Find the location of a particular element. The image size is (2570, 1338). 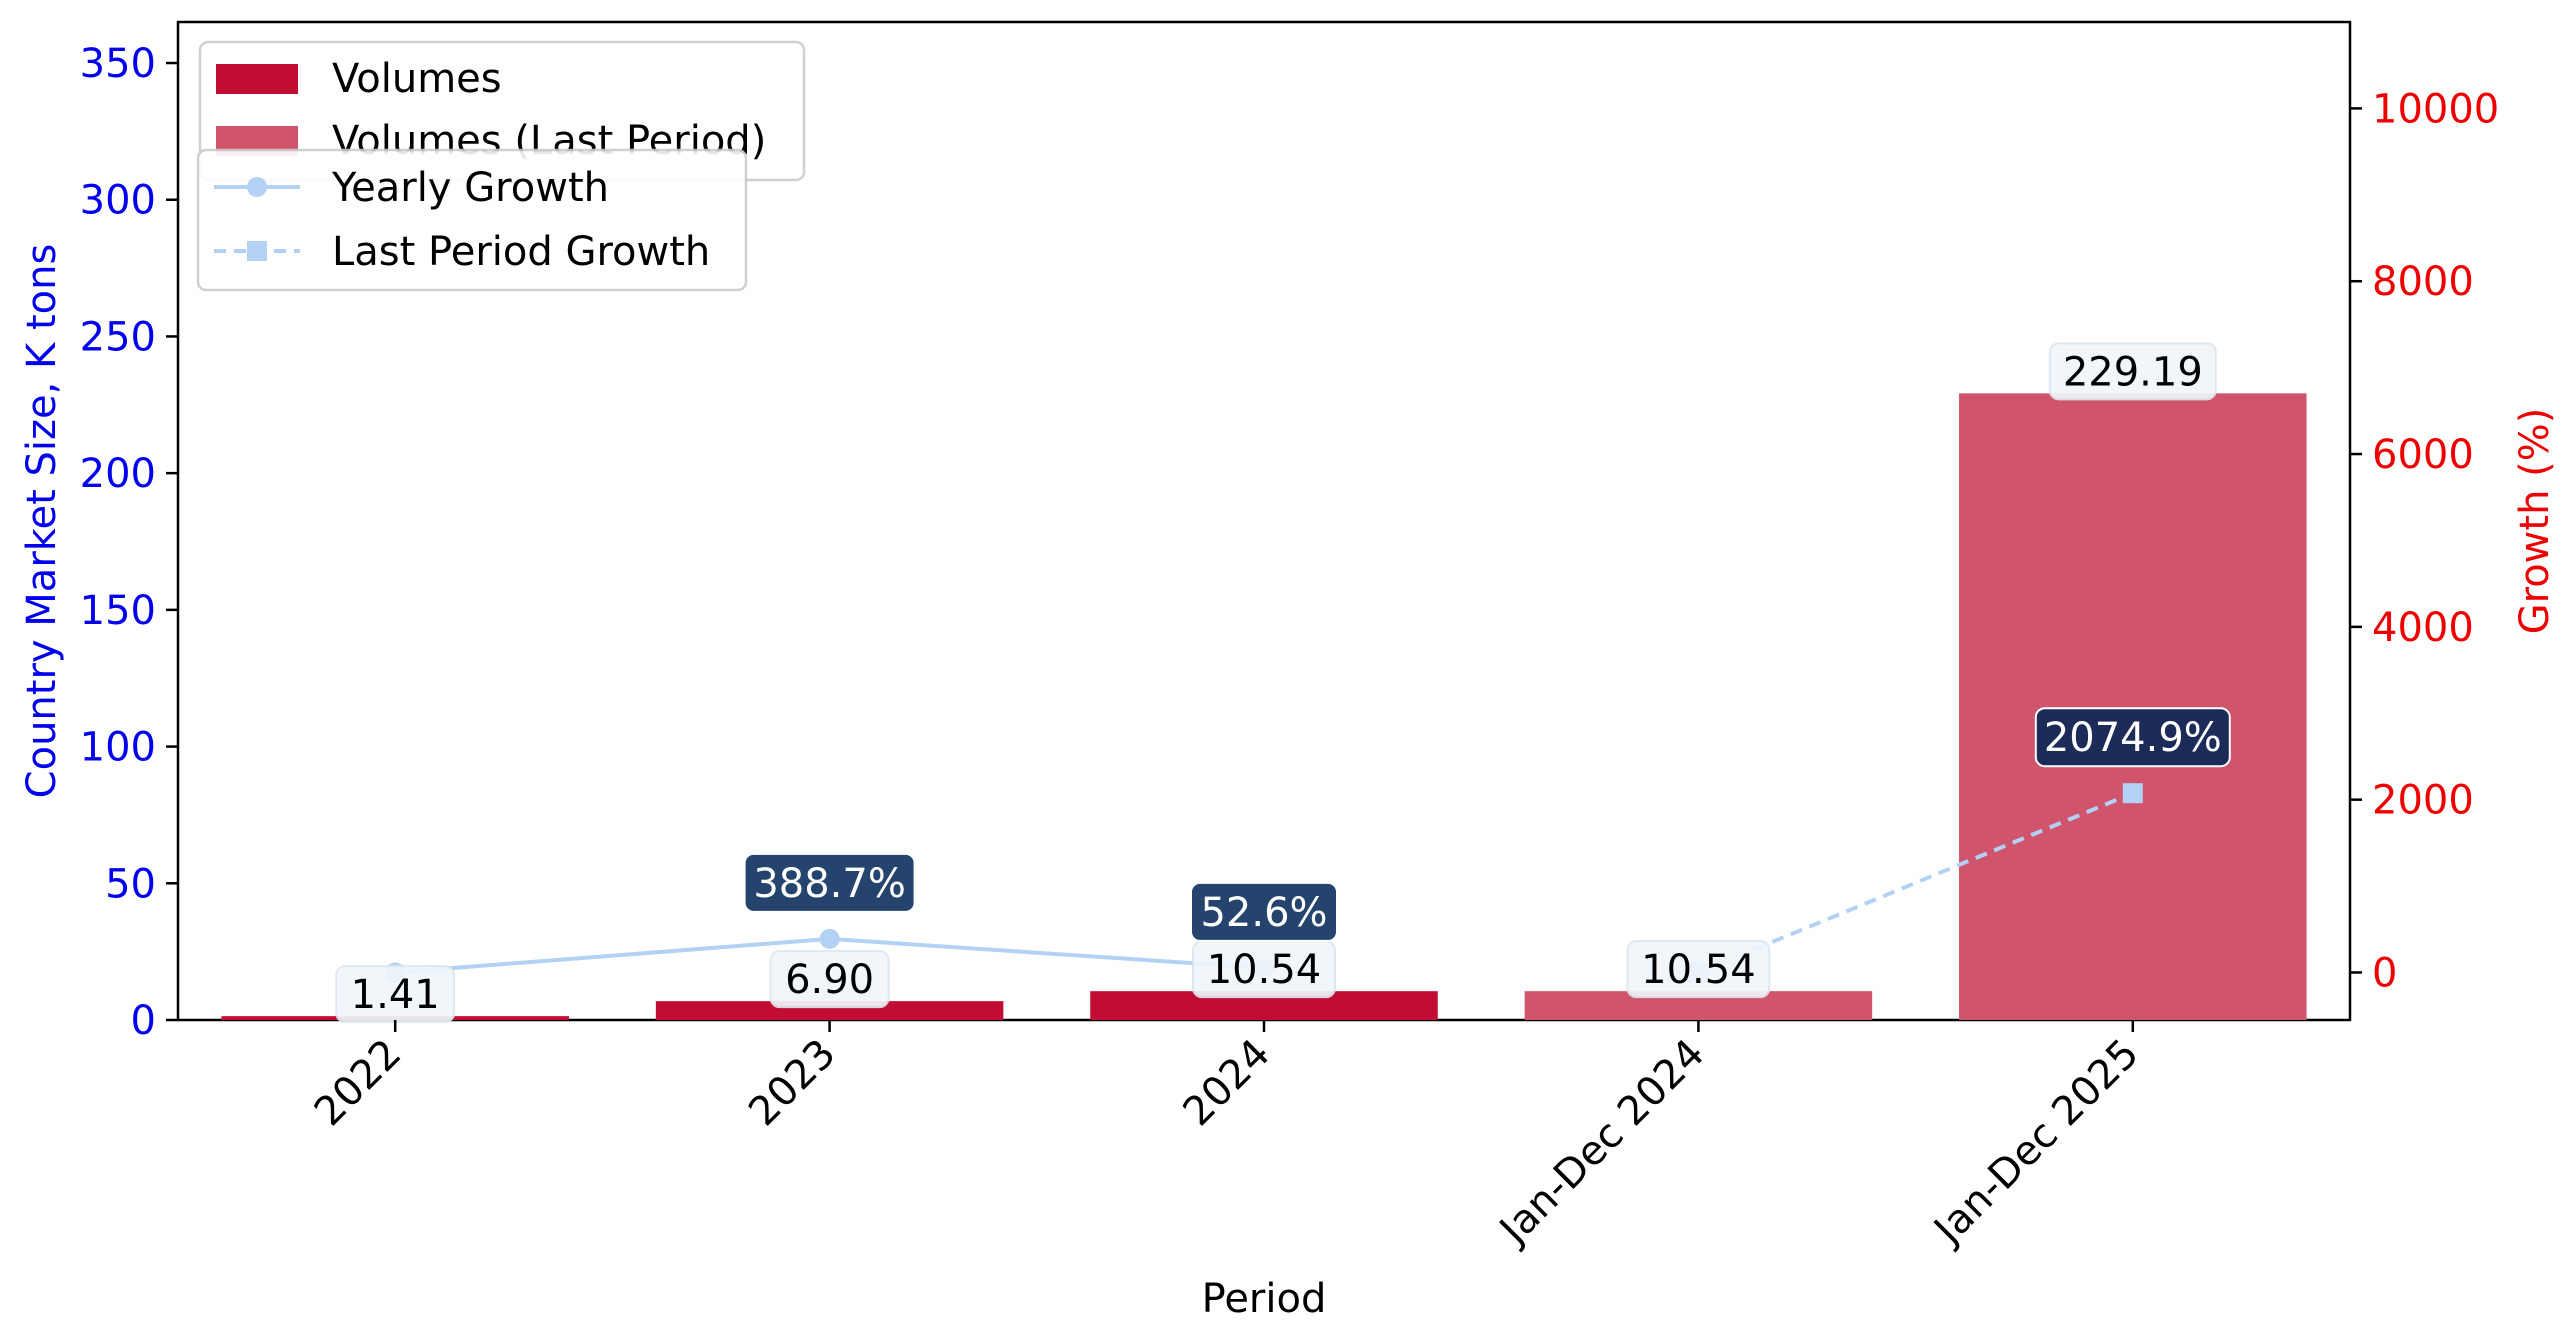

legend-line-label: Yearly Growth is located at coordinates (470, 188).